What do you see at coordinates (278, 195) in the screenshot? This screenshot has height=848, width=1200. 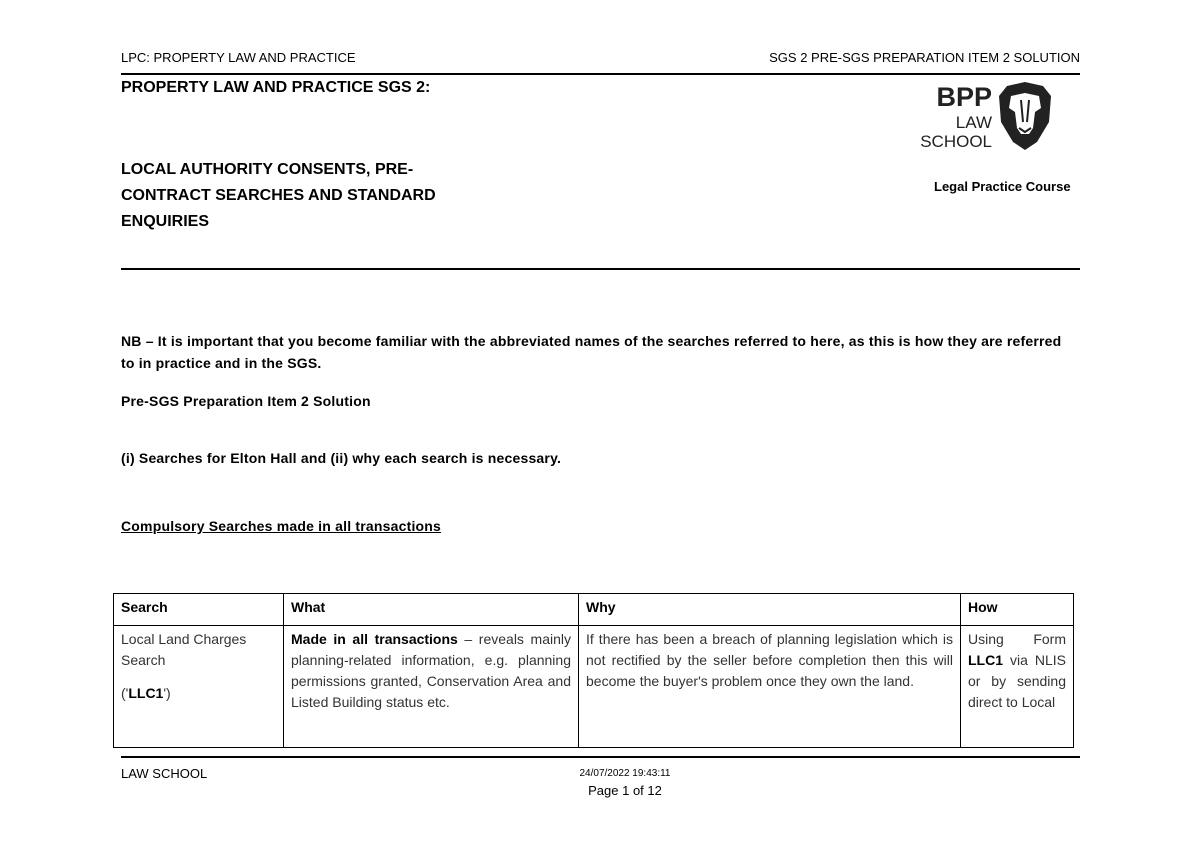 I see `title-line-3: CONTRACT SEARCHES AND STANDARD` at bounding box center [278, 195].